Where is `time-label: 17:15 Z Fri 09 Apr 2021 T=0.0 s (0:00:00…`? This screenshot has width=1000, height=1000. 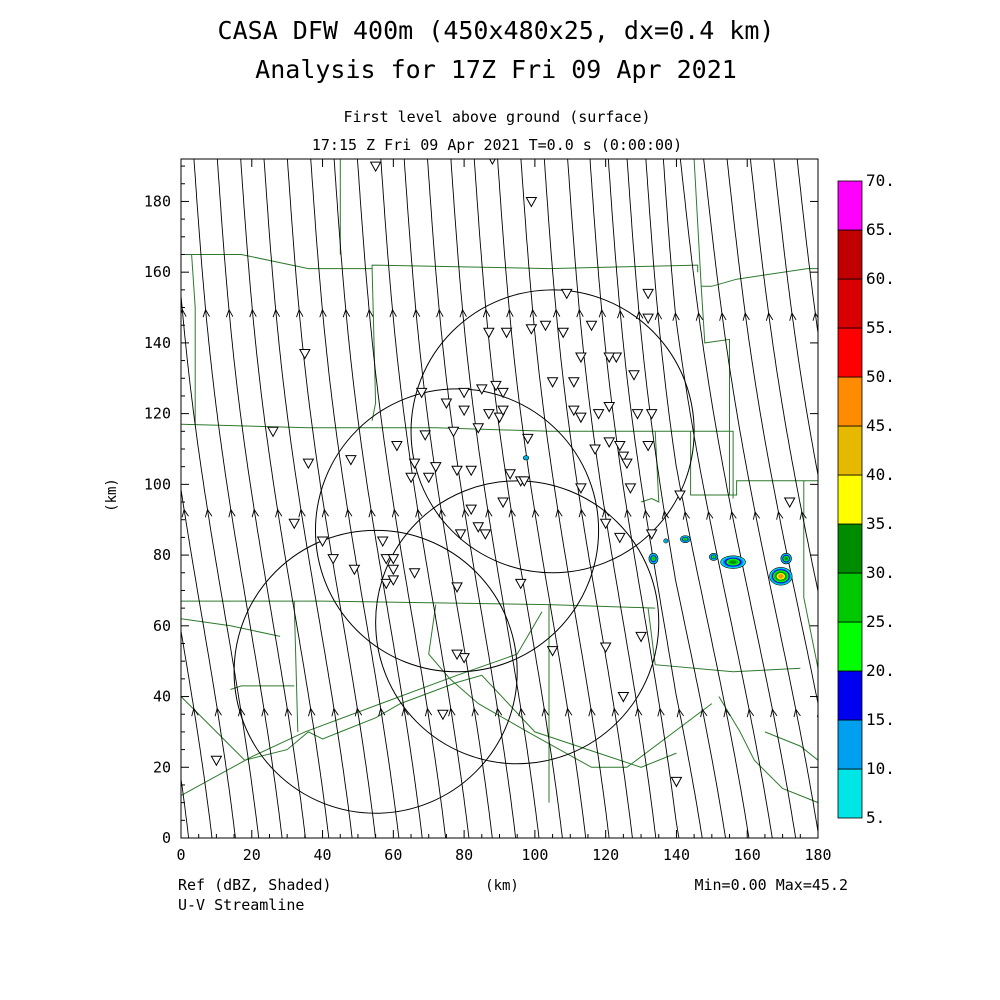
time-label: 17:15 Z Fri 09 Apr 2021 T=0.0 s (0:00:00… is located at coordinates (497, 145).